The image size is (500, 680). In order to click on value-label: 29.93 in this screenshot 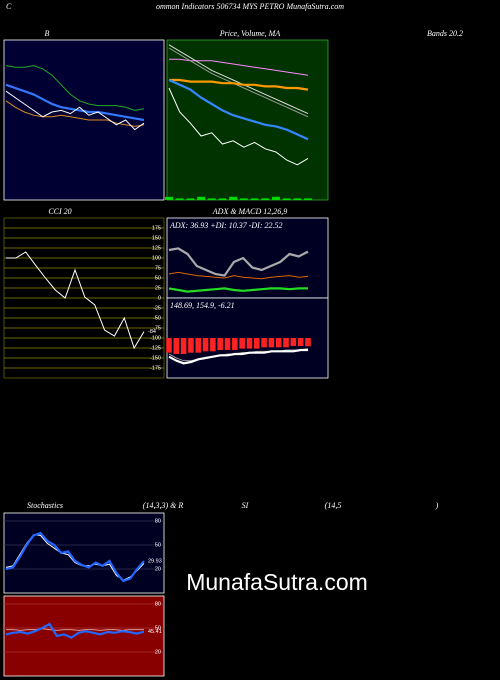, I will do `click(155, 562)`.